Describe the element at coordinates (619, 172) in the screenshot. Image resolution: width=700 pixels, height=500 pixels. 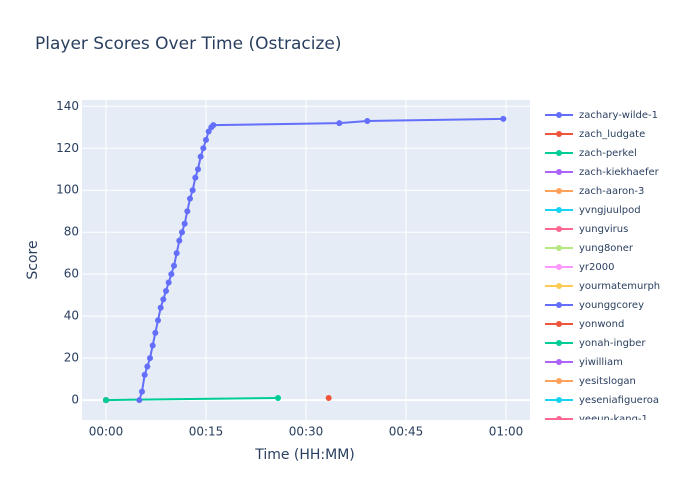
I see `legend-label: zach-kiekhaefer` at that location.